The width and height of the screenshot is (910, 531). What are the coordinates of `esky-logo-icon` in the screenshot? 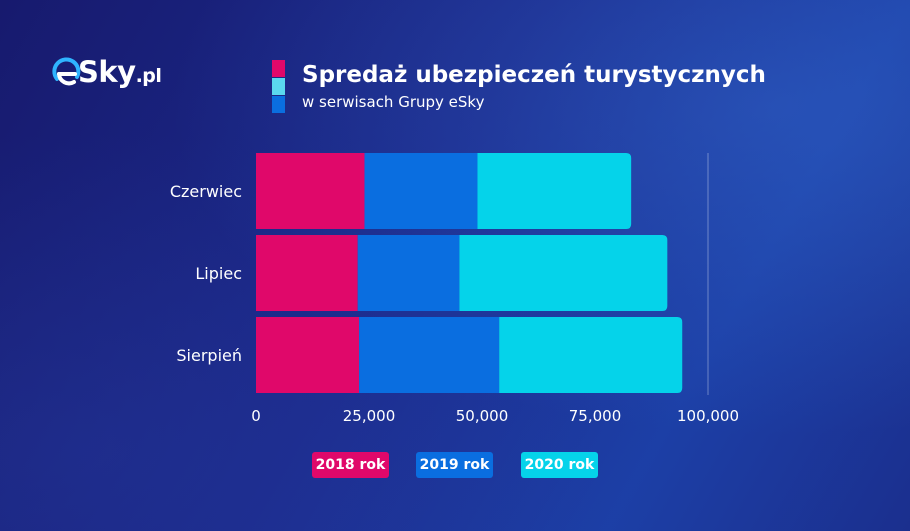 It's located at (66, 72).